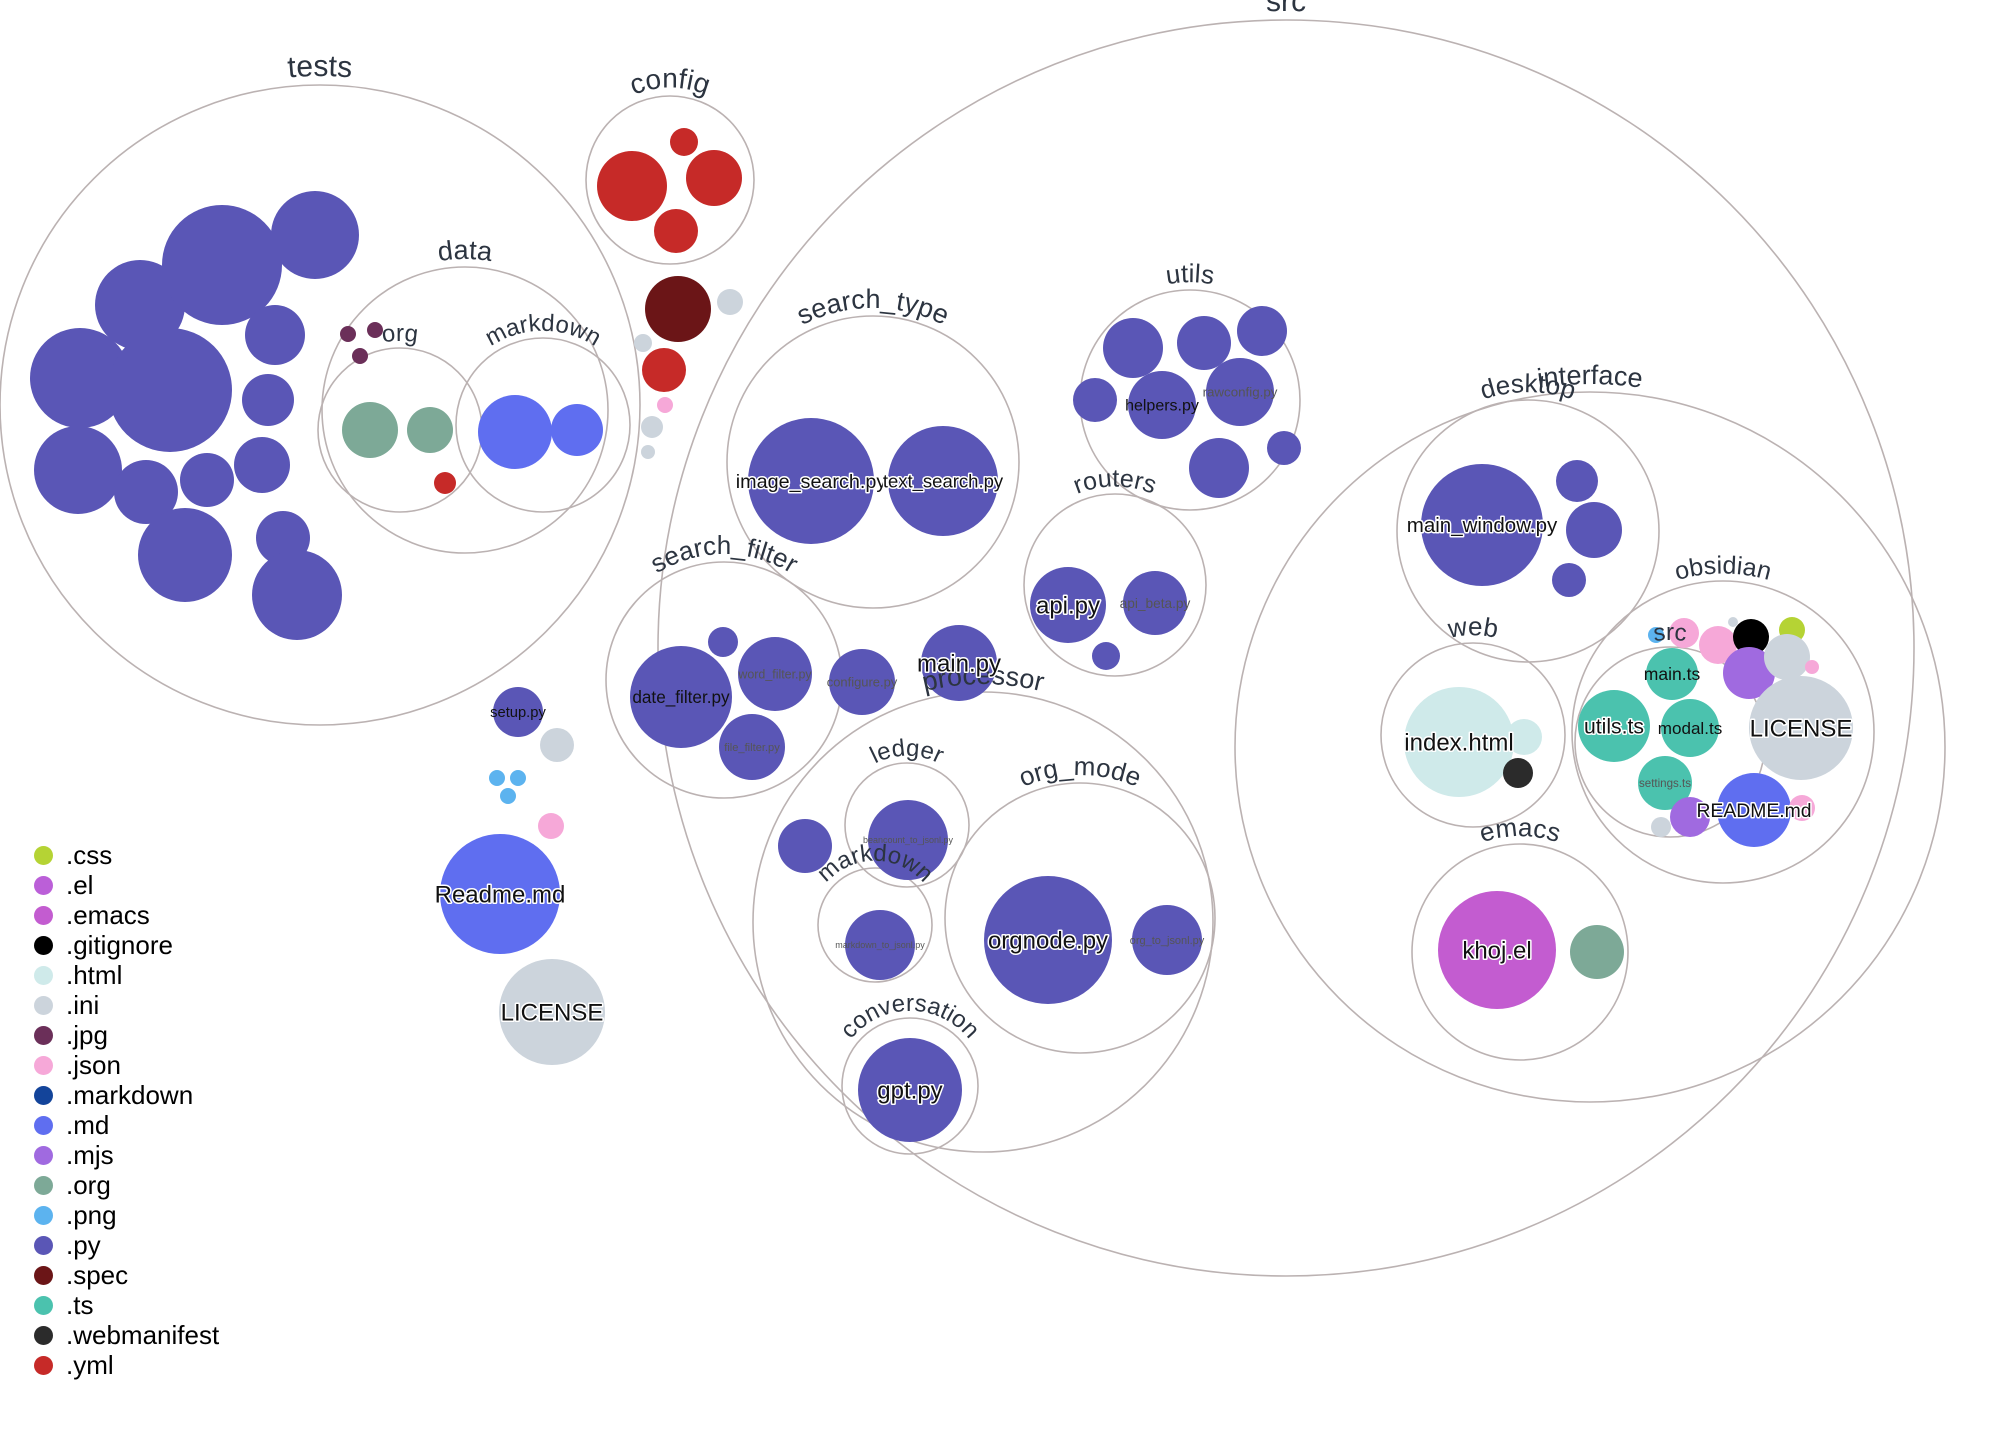  Describe the element at coordinates (126, 1275) in the screenshot. I see `legend-item: .spec` at that location.